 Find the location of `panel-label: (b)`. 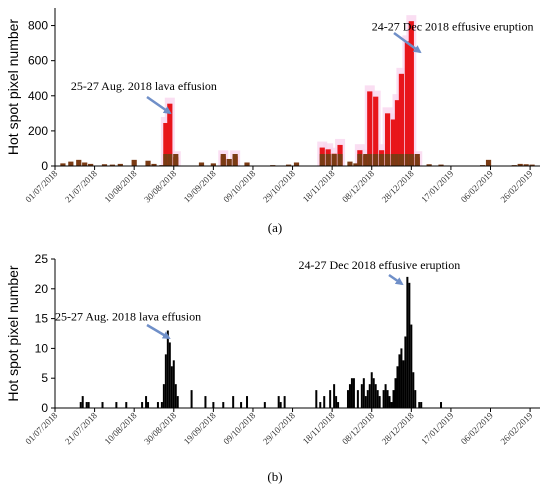

panel-label: (b) is located at coordinates (274, 476).